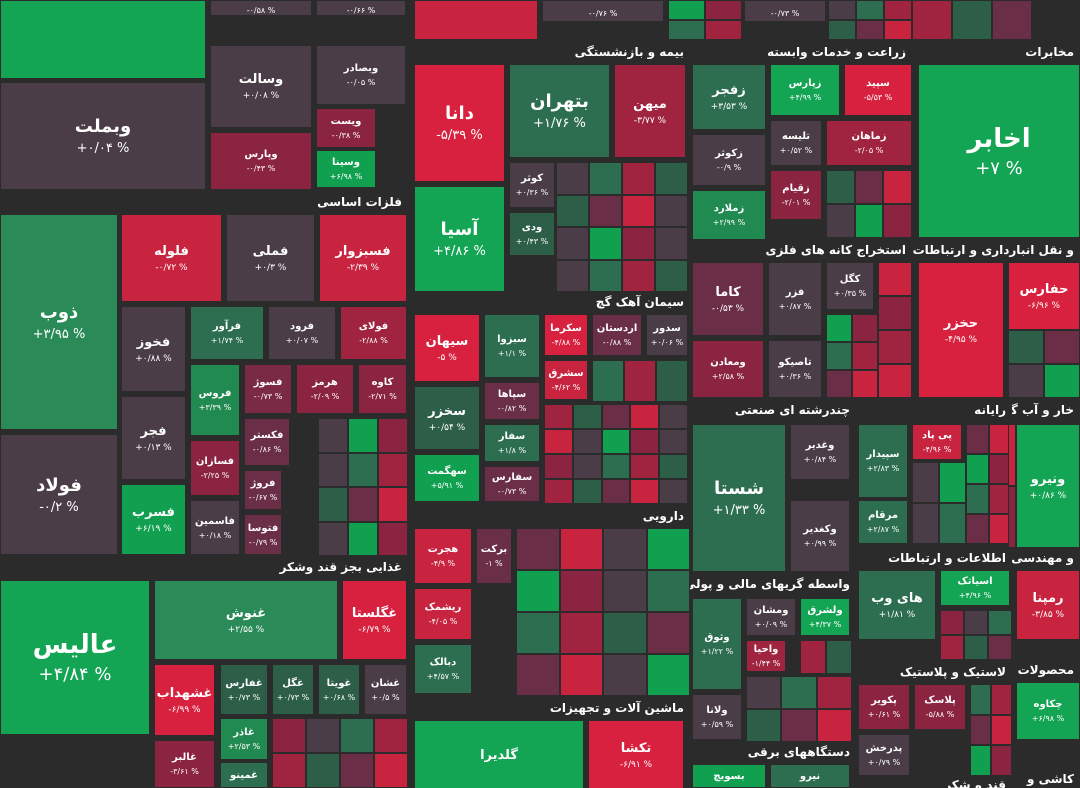 Image resolution: width=1080 pixels, height=788 pixels. Describe the element at coordinates (302, 326) in the screenshot. I see `stock-name: فرود` at that location.